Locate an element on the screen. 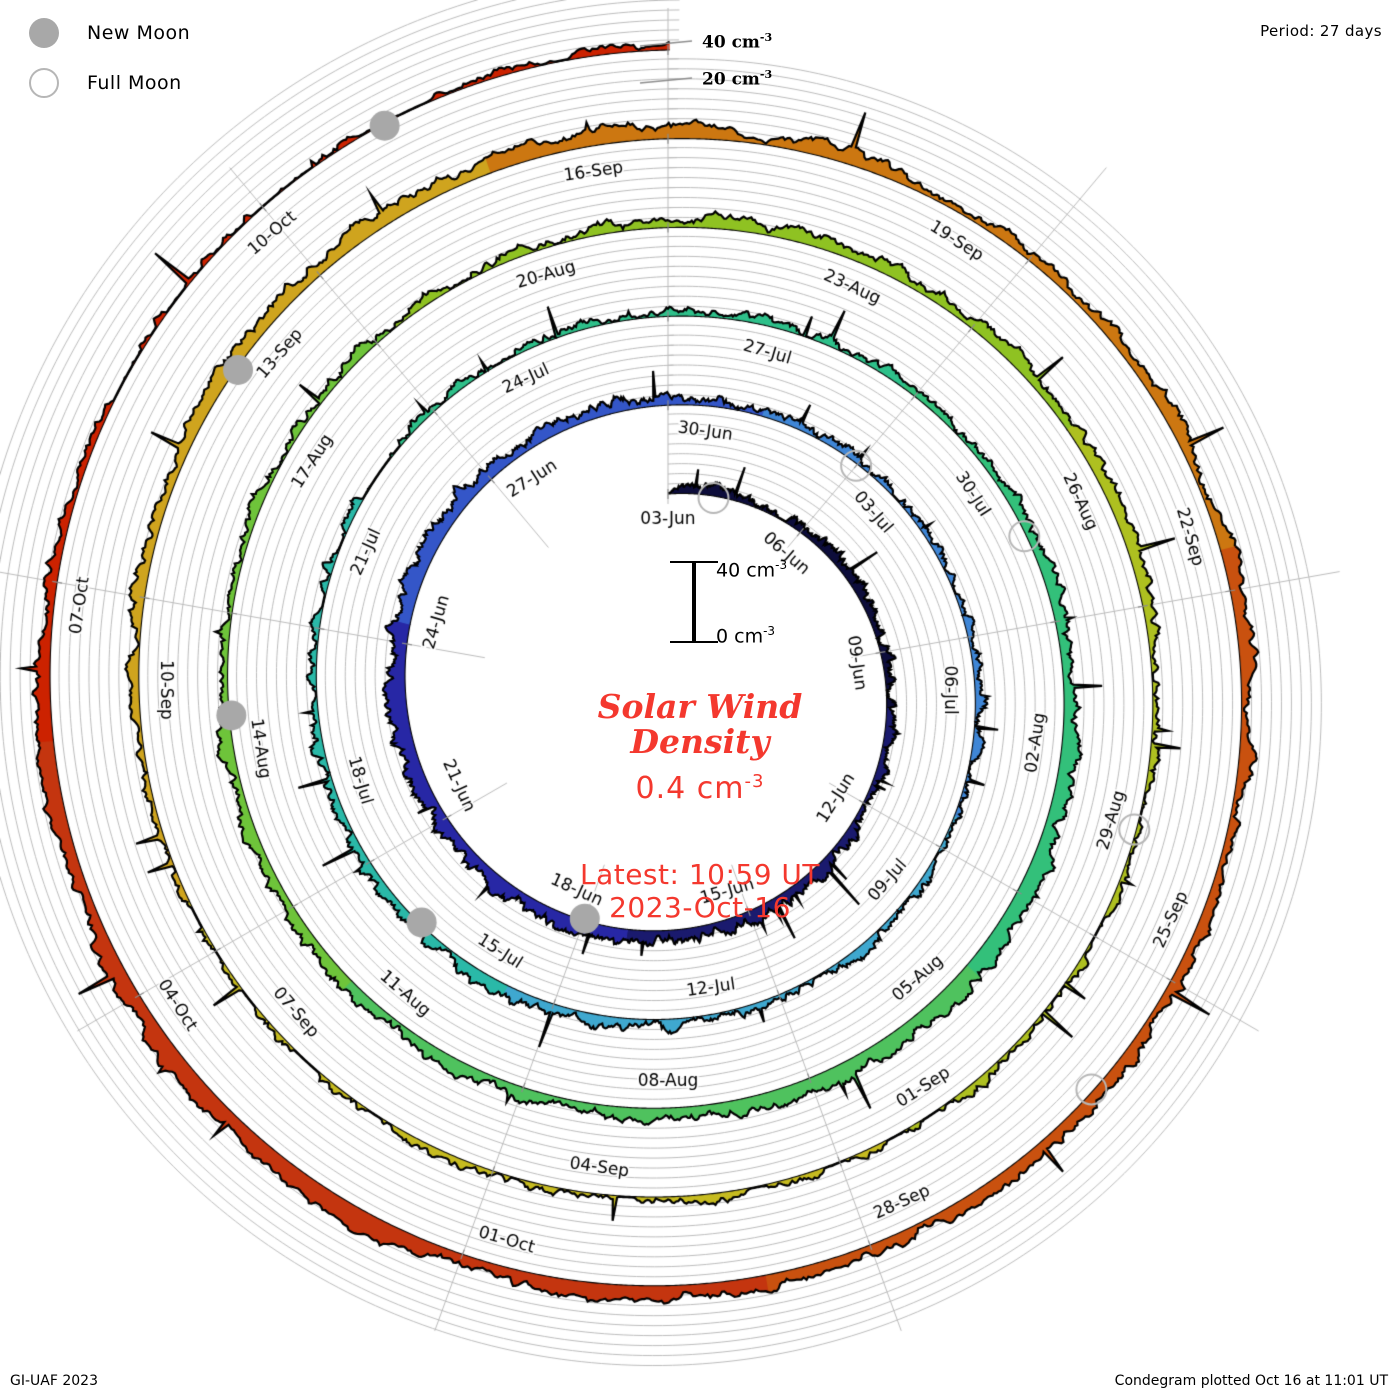 The image size is (1400, 1400). legend-label-full-moon: Full Moon is located at coordinates (134, 83).